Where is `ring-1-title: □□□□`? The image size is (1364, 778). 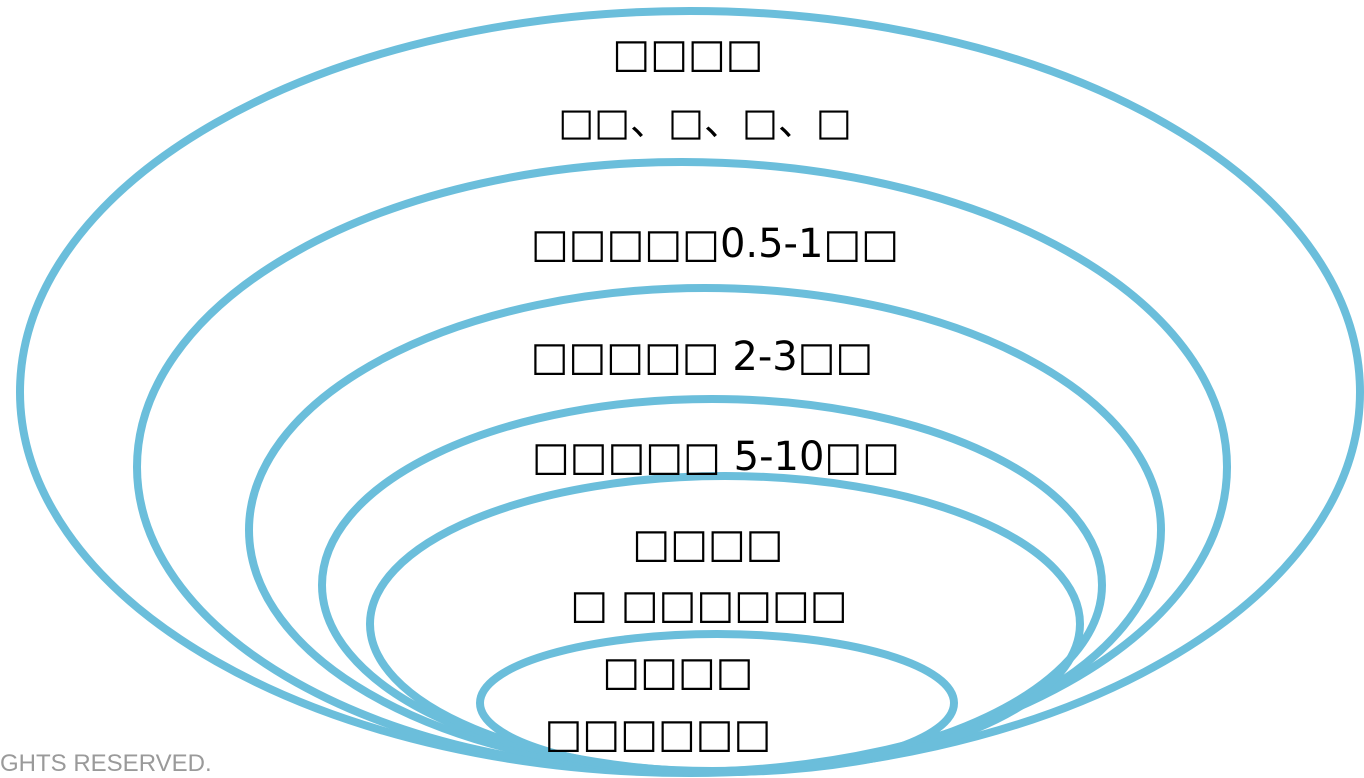 ring-1-title: □□□□ is located at coordinates (688, 54).